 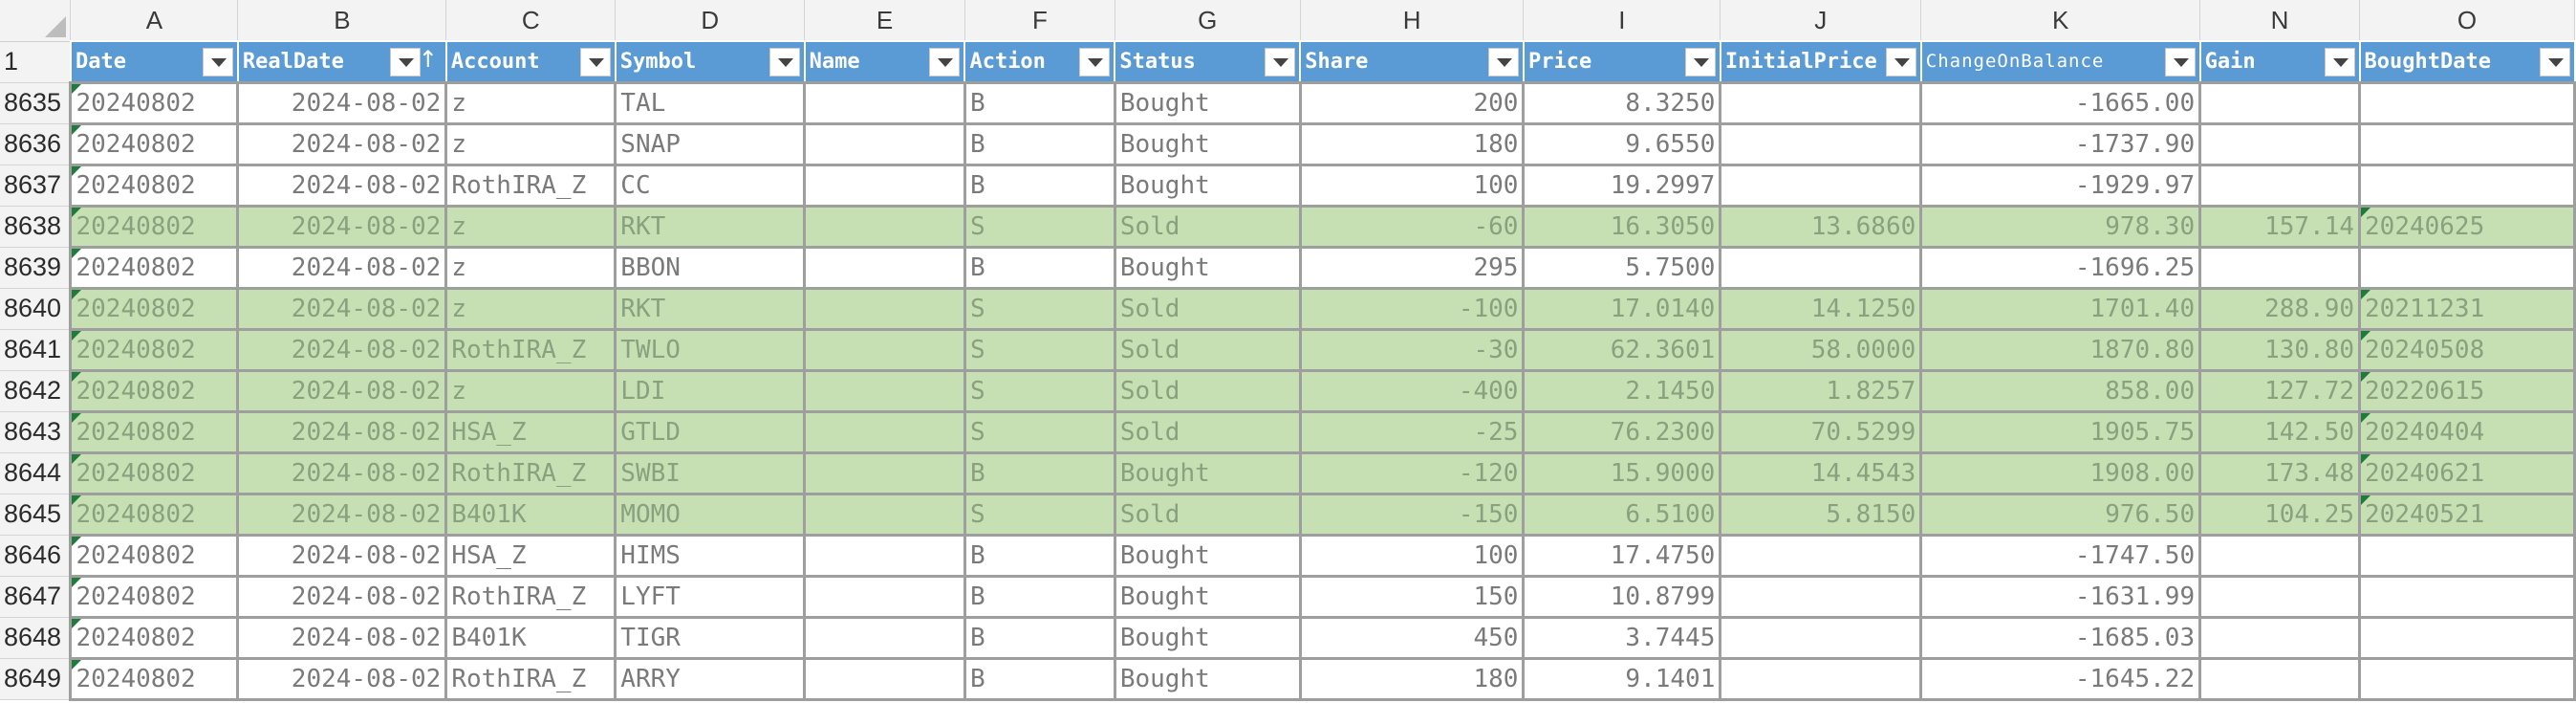 What do you see at coordinates (36, 391) in the screenshot?
I see `row-number: 8642` at bounding box center [36, 391].